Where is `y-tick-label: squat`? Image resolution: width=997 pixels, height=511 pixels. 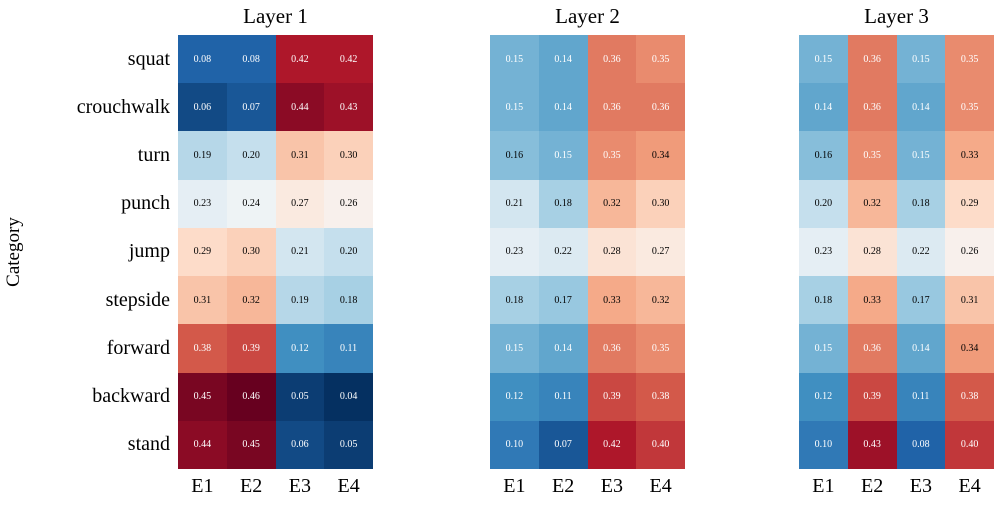 y-tick-label: squat is located at coordinates (148, 58).